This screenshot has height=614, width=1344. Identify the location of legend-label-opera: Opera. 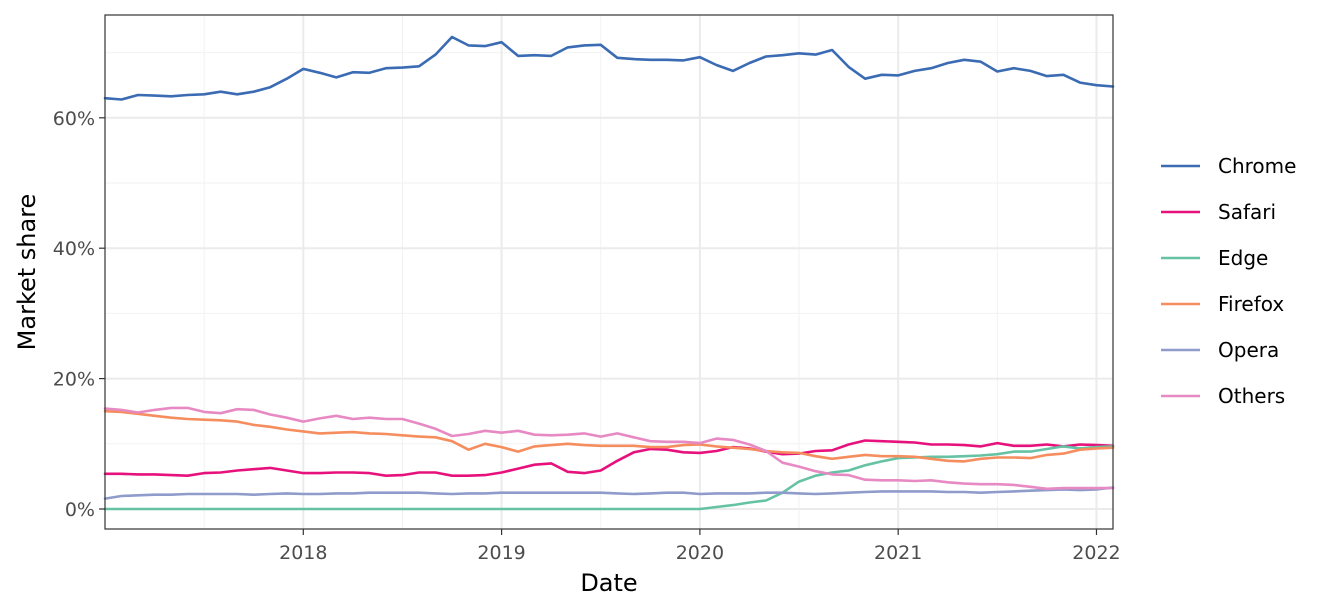
(1248, 350).